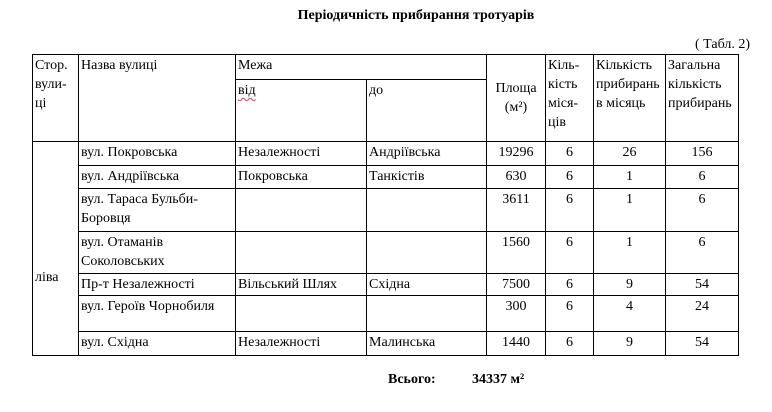  What do you see at coordinates (55, 248) in the screenshot?
I see `cell-side: ліва` at bounding box center [55, 248].